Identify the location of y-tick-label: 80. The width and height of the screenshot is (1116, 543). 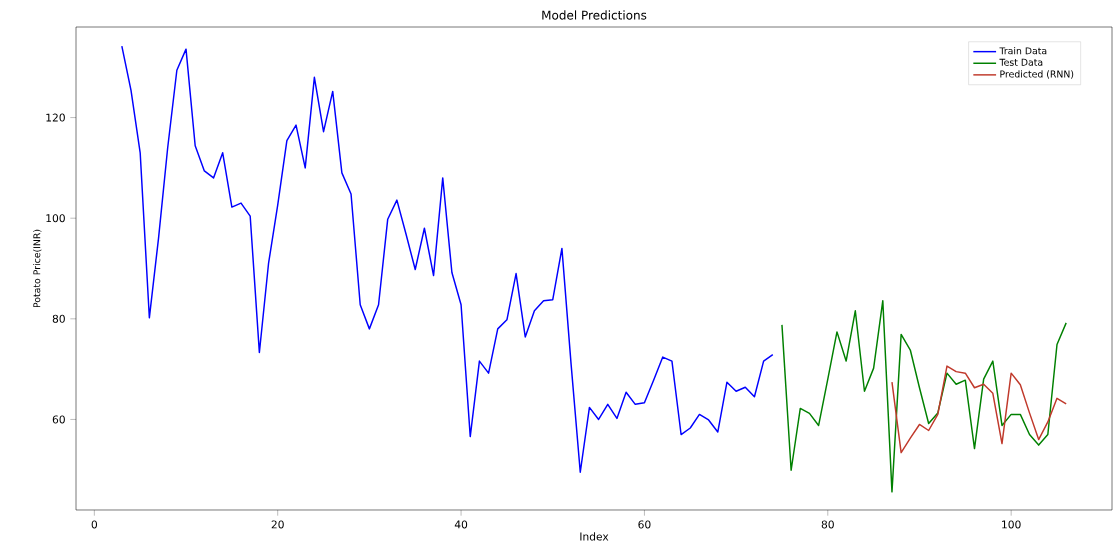
(58, 318).